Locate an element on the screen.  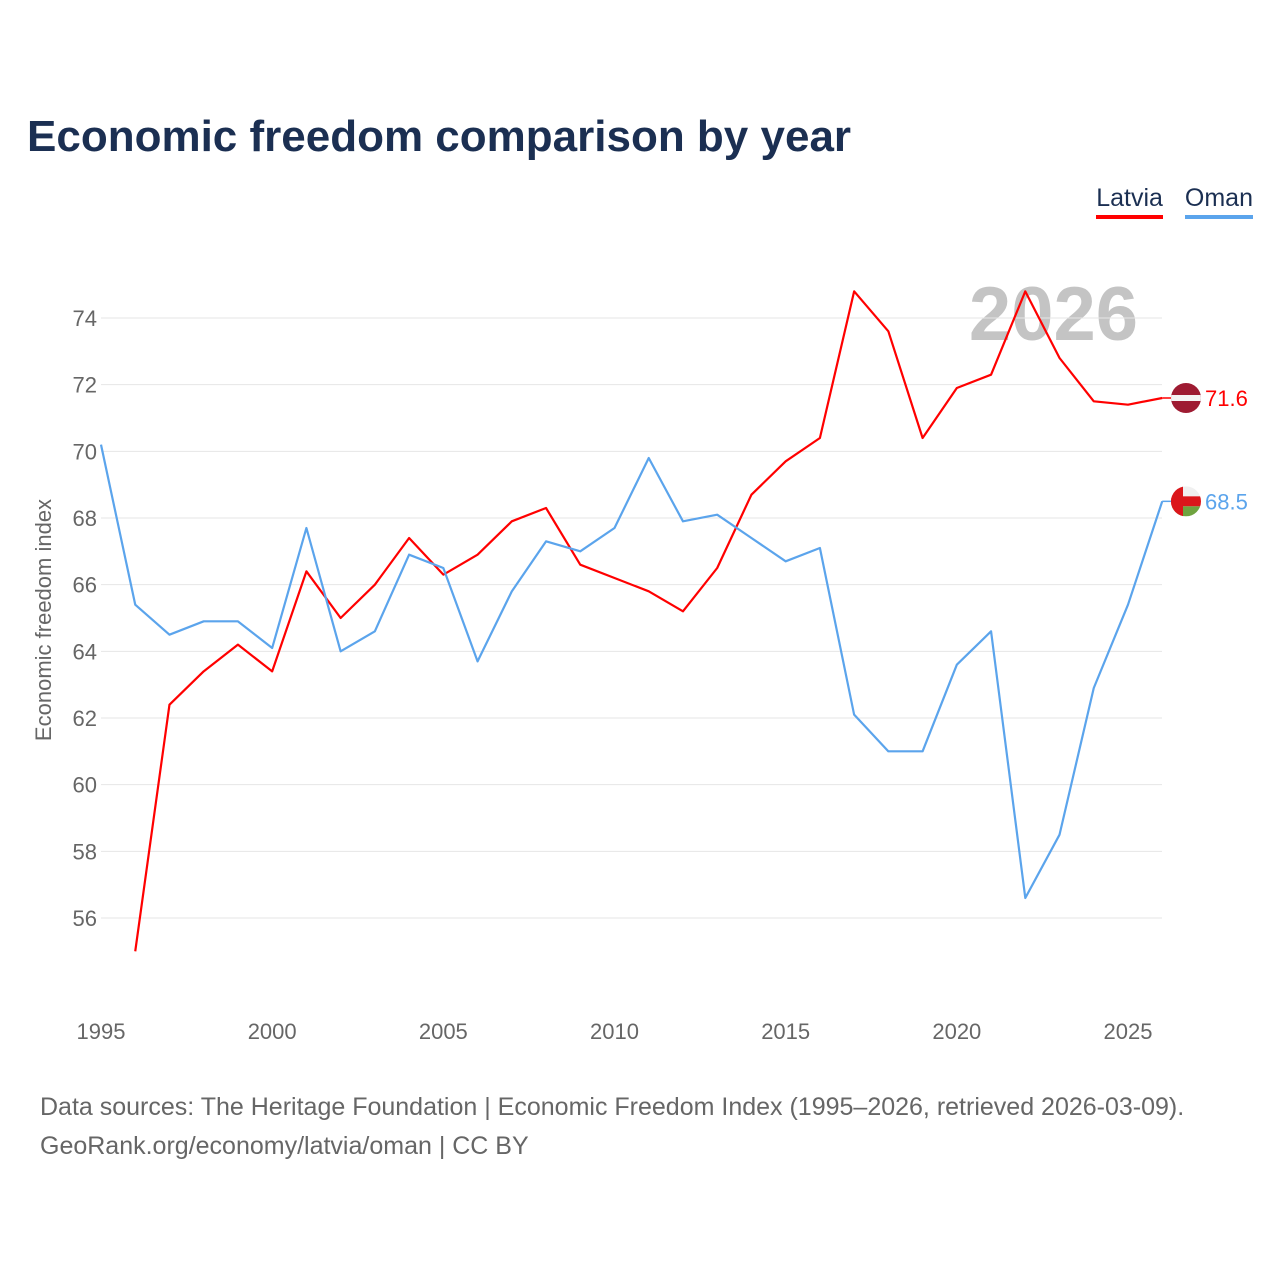
y-tick-label: 72 is located at coordinates (85, 385).